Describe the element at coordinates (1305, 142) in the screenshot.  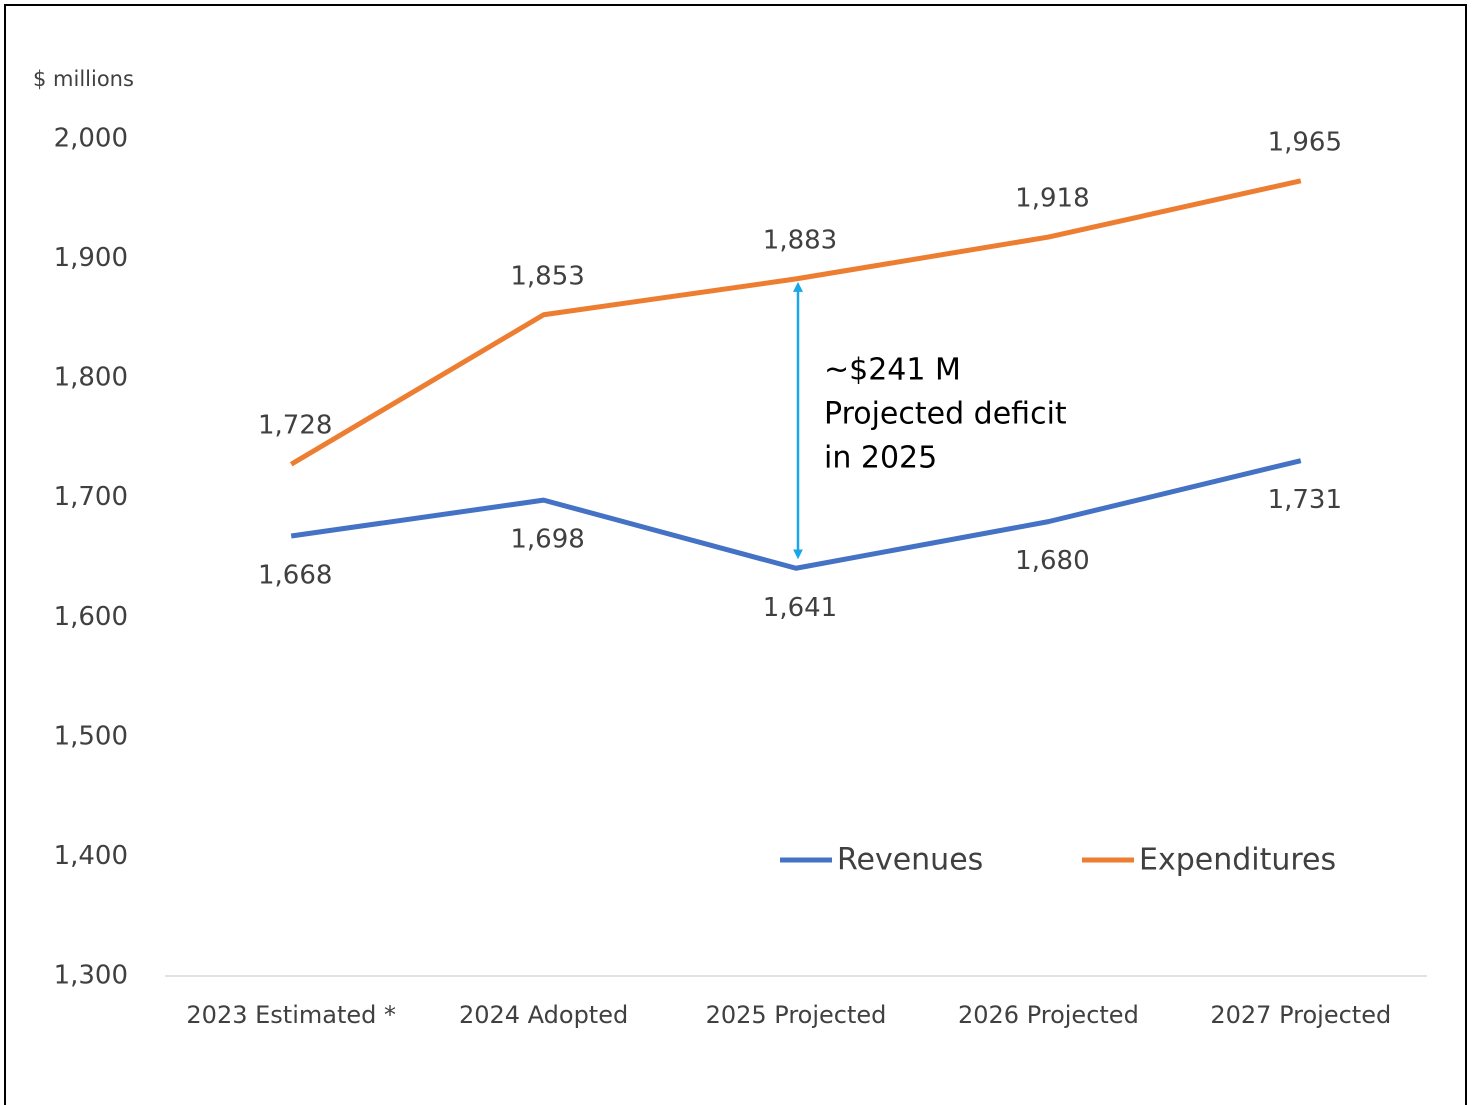
I see `data-label: 1,965` at that location.